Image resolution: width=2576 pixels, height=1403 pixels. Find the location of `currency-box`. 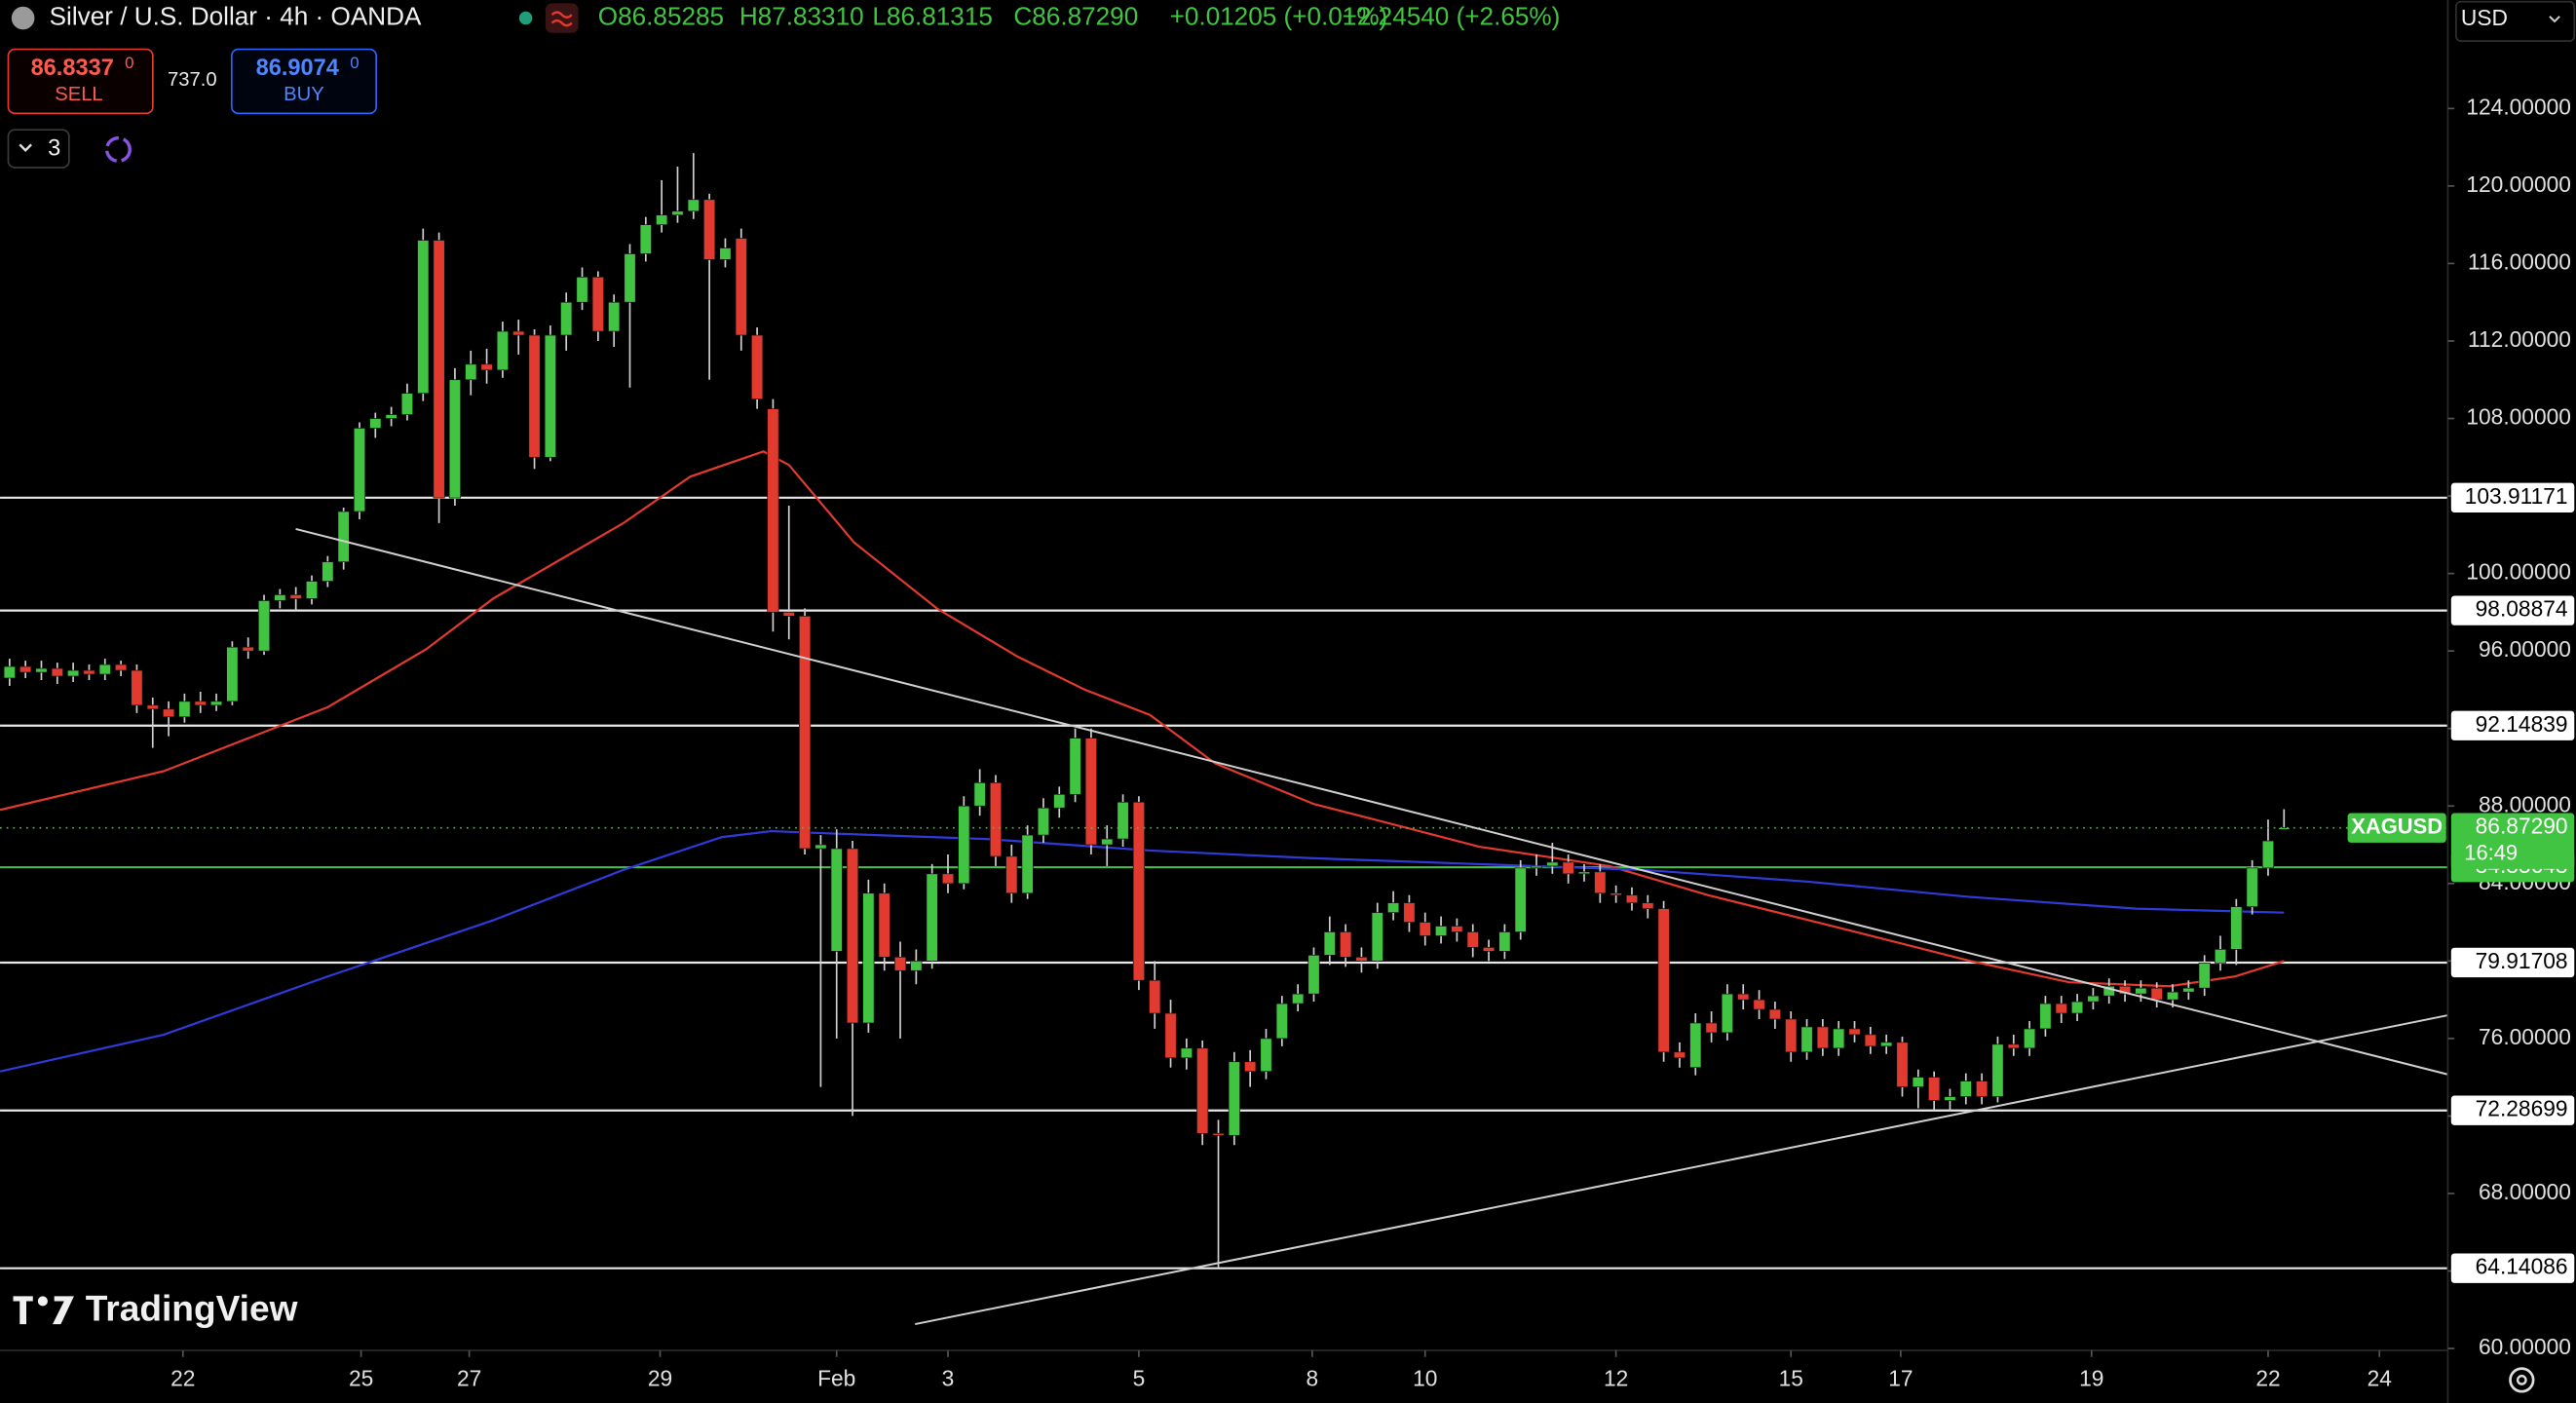

currency-box is located at coordinates (2515, 21).